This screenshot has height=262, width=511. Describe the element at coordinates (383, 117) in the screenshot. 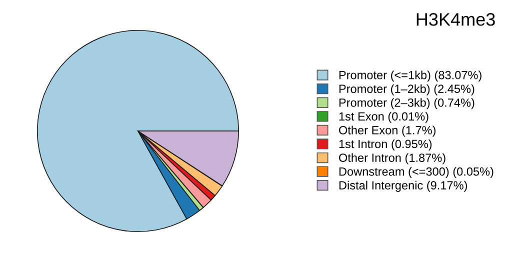

I see `legend-label: 1st Exon (0.01%)` at that location.